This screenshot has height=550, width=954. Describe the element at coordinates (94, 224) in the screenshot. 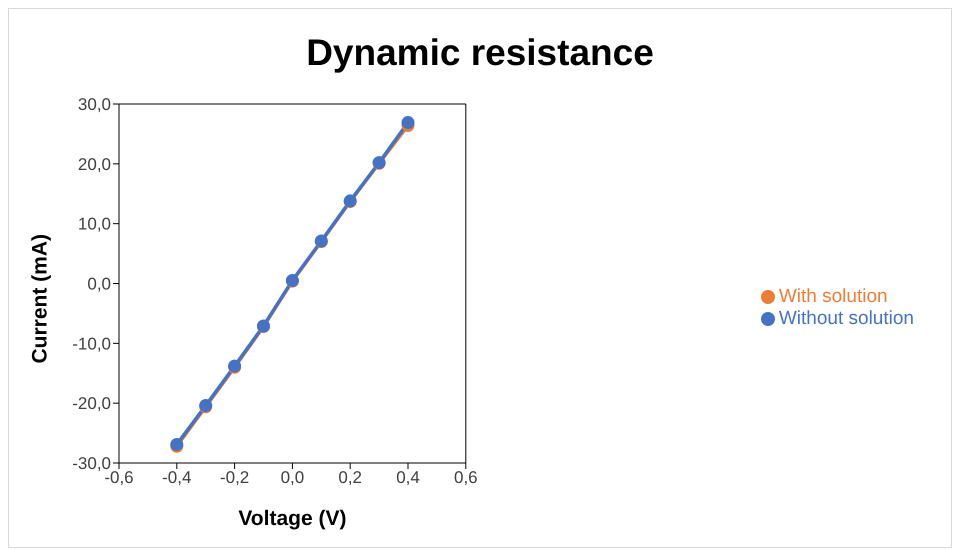

I see `y-tick-label: 10,0` at that location.